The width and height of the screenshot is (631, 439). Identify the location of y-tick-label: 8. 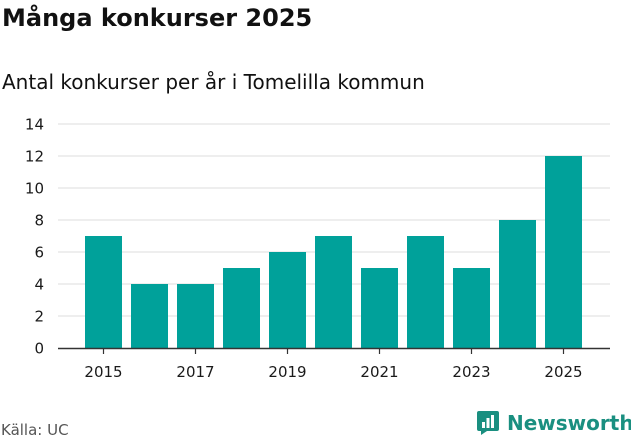
(39, 221).